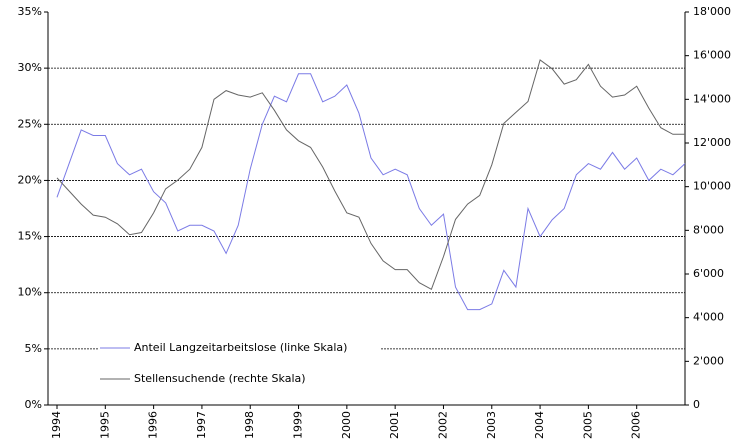 Image resolution: width=746 pixels, height=448 pixels. I want to click on x-tick-label: 1999, so click(298, 425).